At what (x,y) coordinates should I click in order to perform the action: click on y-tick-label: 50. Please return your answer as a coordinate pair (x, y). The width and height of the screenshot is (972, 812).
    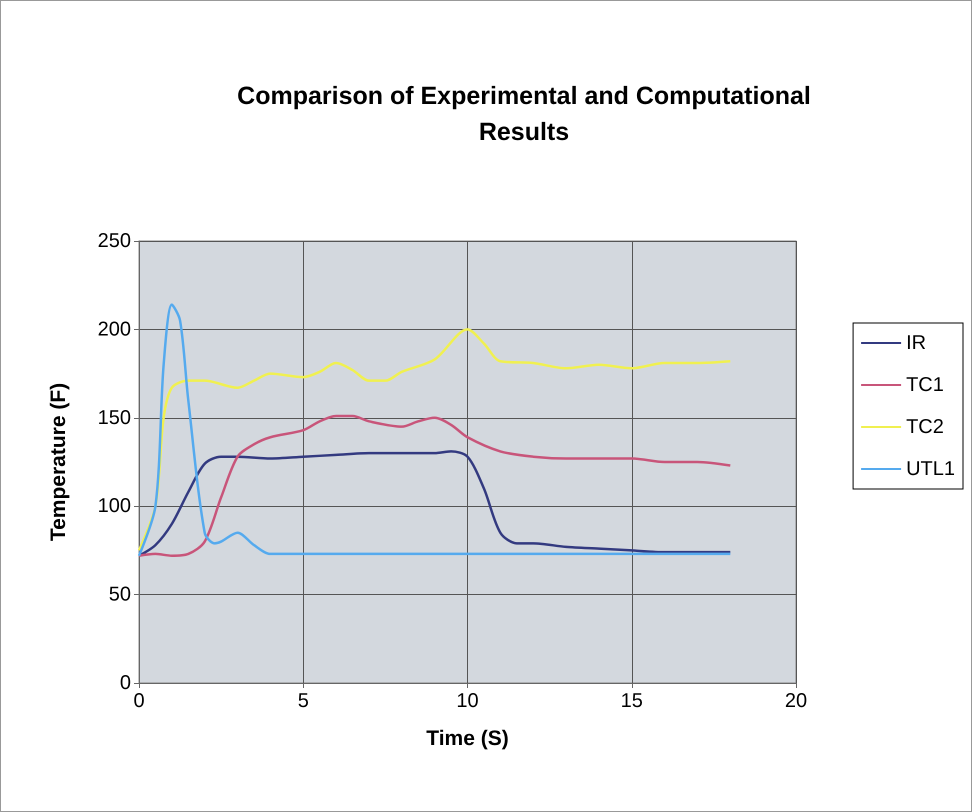
    Looking at the image, I should click on (119, 595).